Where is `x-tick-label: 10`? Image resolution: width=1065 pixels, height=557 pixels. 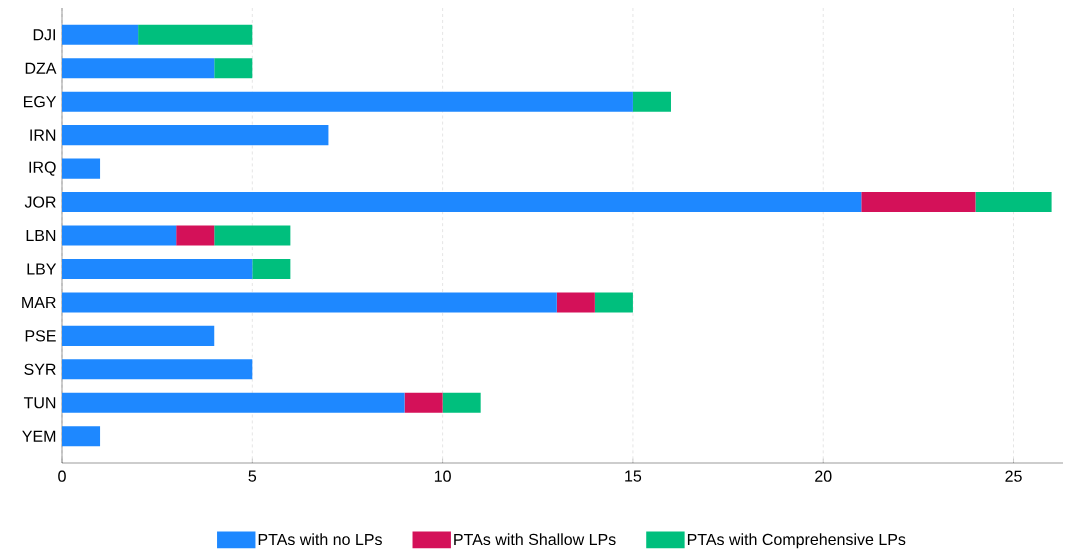 x-tick-label: 10 is located at coordinates (442, 476).